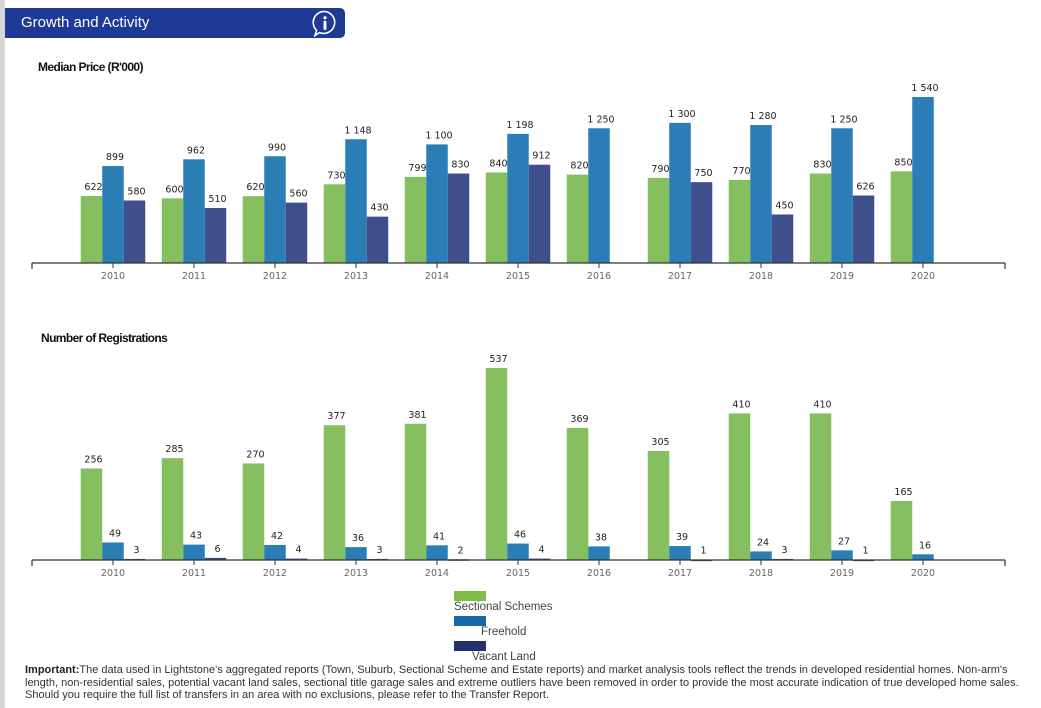 This screenshot has height=708, width=1041. I want to click on bar-freehold-2014, so click(437, 552).